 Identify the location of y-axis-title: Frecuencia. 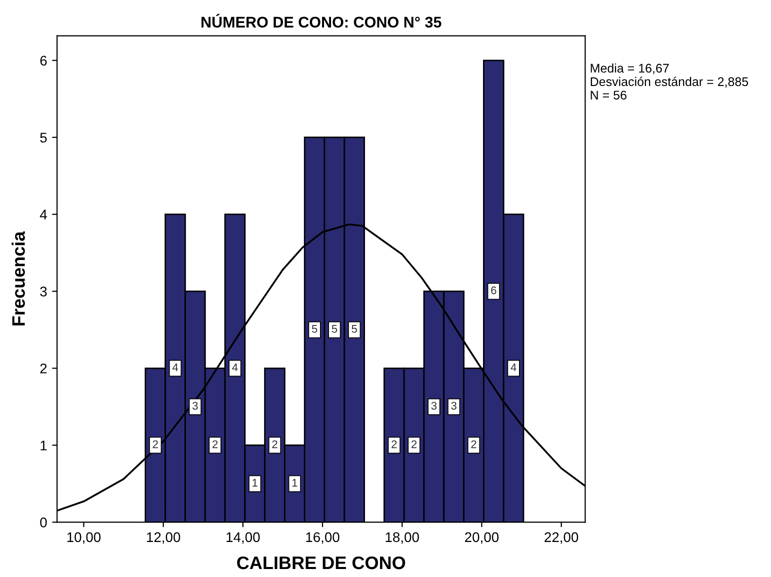
(18, 278).